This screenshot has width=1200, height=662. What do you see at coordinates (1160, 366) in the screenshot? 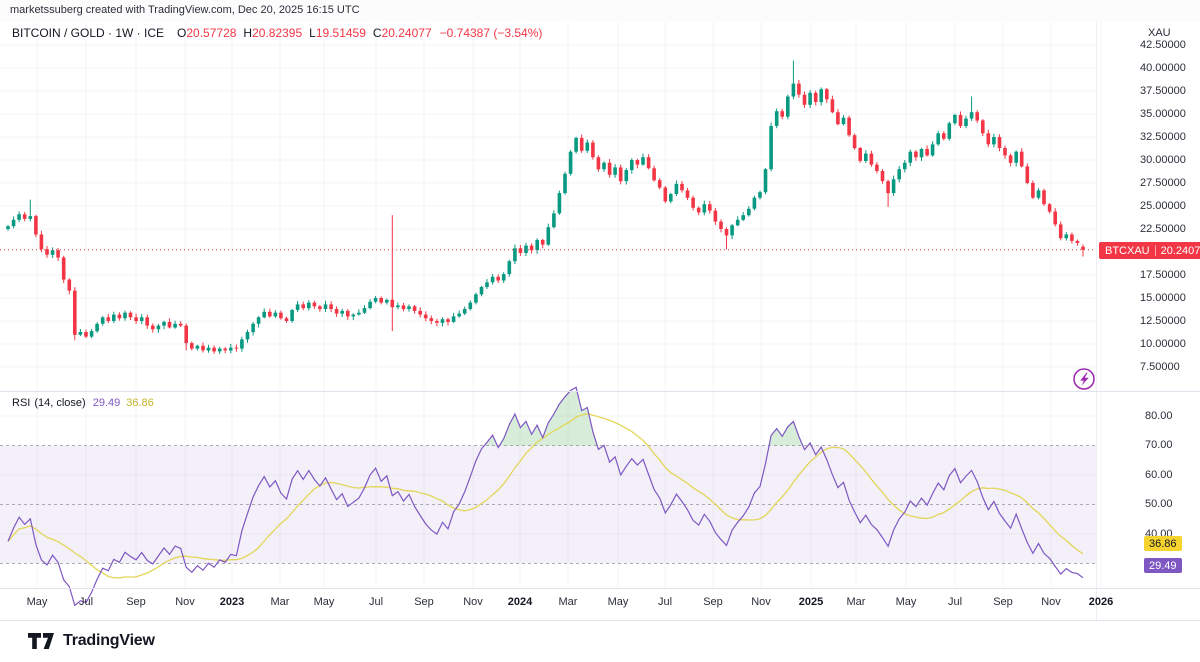
I see `price-axis-tick: 7.50000` at bounding box center [1160, 366].